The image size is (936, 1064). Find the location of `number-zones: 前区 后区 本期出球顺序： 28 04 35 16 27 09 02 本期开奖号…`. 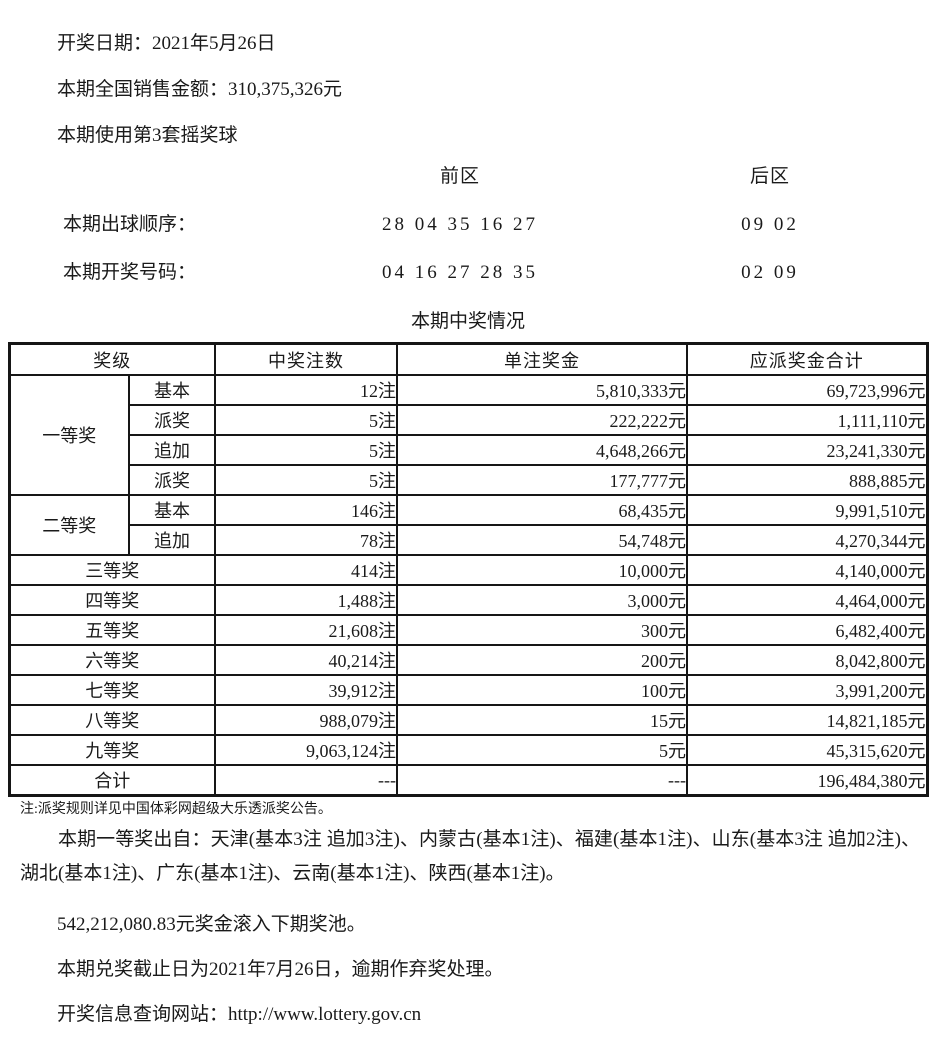

number-zones: 前区 后区 本期出球顺序： 28 04 35 16 27 09 02 本期开奖号… is located at coordinates (468, 224).